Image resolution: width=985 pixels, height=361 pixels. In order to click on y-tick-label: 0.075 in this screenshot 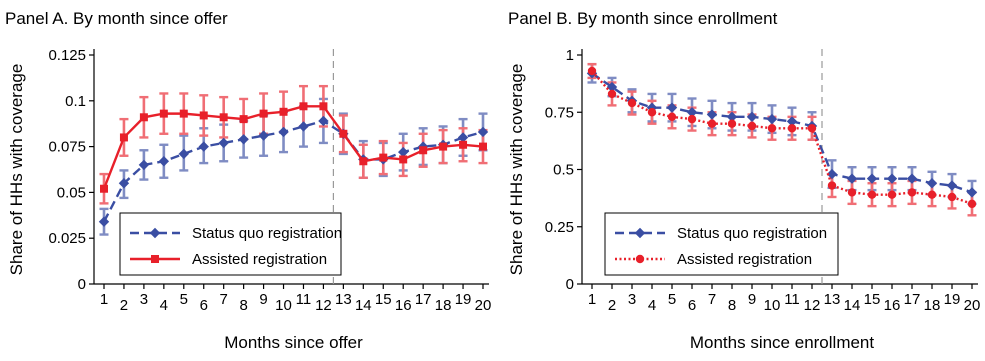, I will do `click(67, 147)`.